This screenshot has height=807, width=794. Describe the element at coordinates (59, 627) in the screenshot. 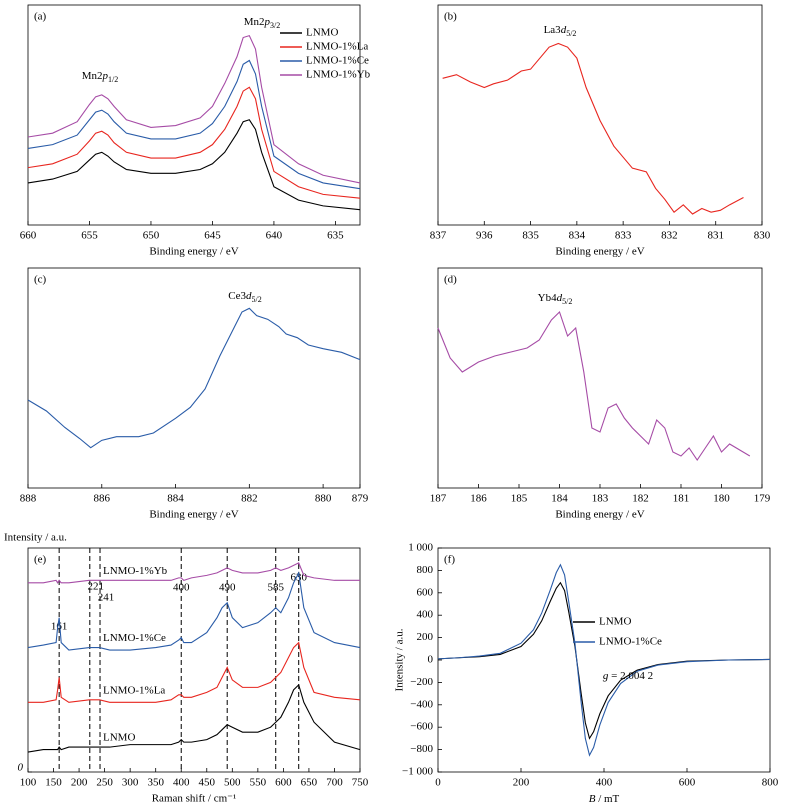

I see `reference-label: 161` at that location.